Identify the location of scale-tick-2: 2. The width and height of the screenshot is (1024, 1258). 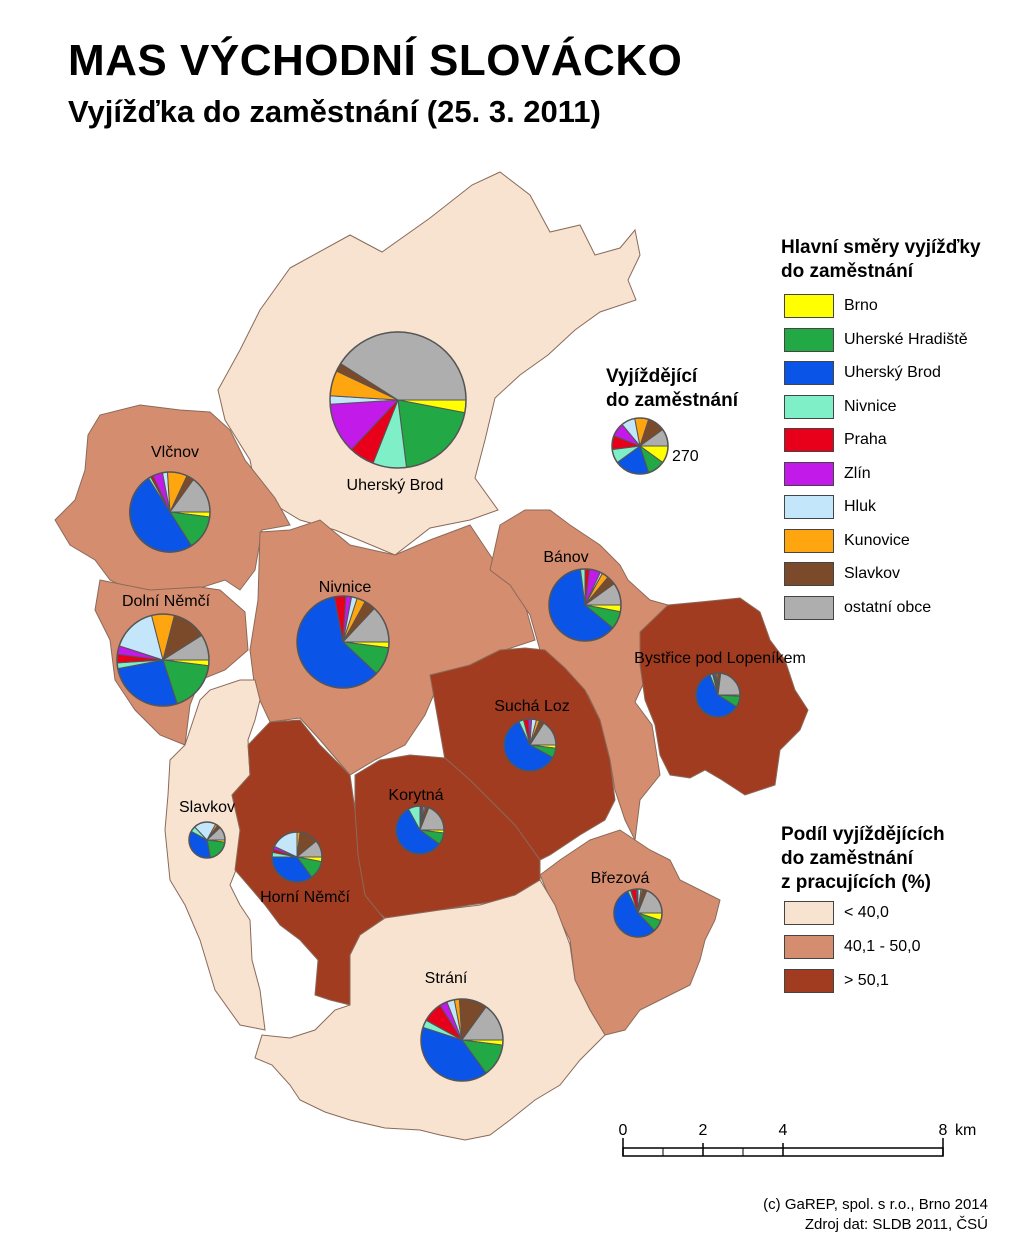
(703, 1130).